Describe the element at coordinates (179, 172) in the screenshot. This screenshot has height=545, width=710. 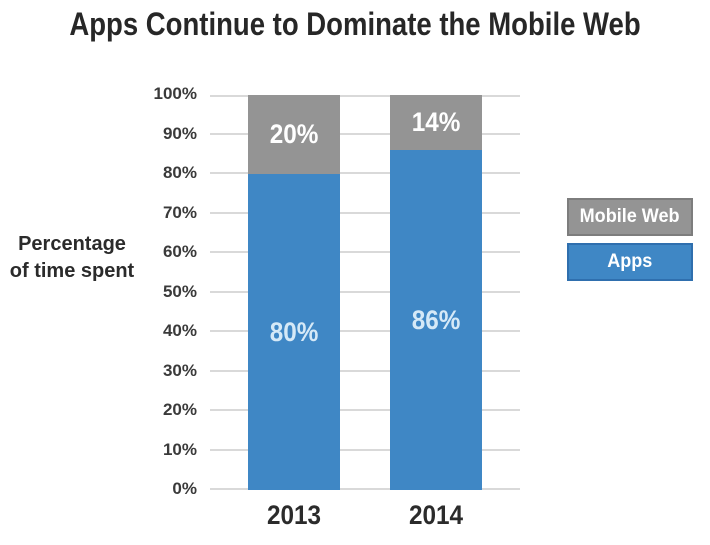
I see `y-tick-label-80: 80%` at that location.